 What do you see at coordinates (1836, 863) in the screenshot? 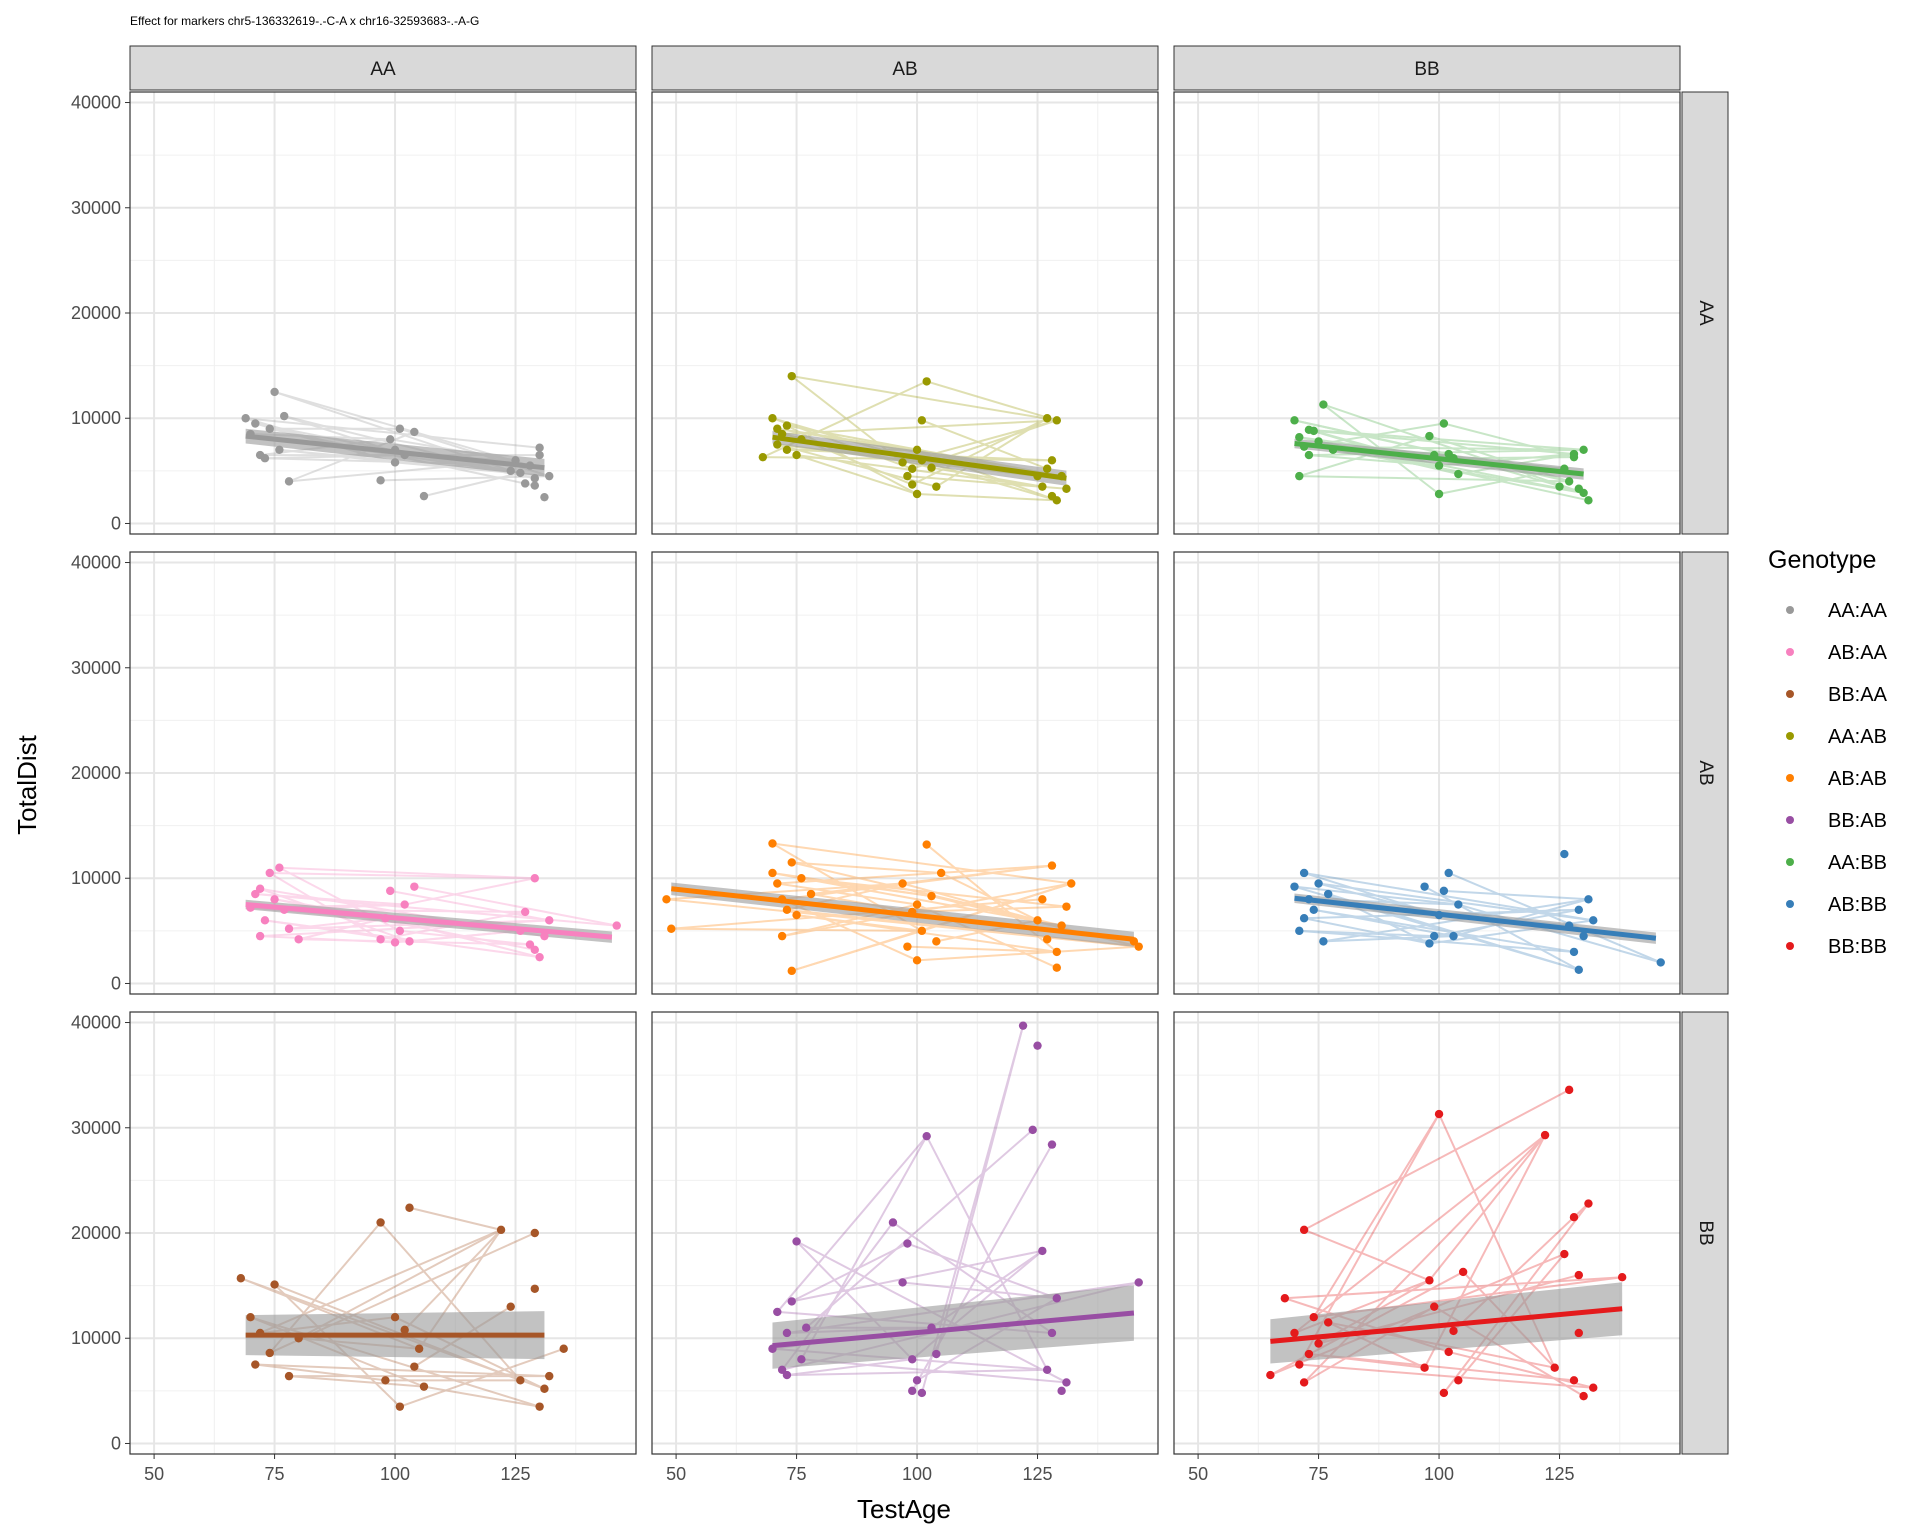
I see `legend-item-aa-bb: AA:BB` at bounding box center [1836, 863].